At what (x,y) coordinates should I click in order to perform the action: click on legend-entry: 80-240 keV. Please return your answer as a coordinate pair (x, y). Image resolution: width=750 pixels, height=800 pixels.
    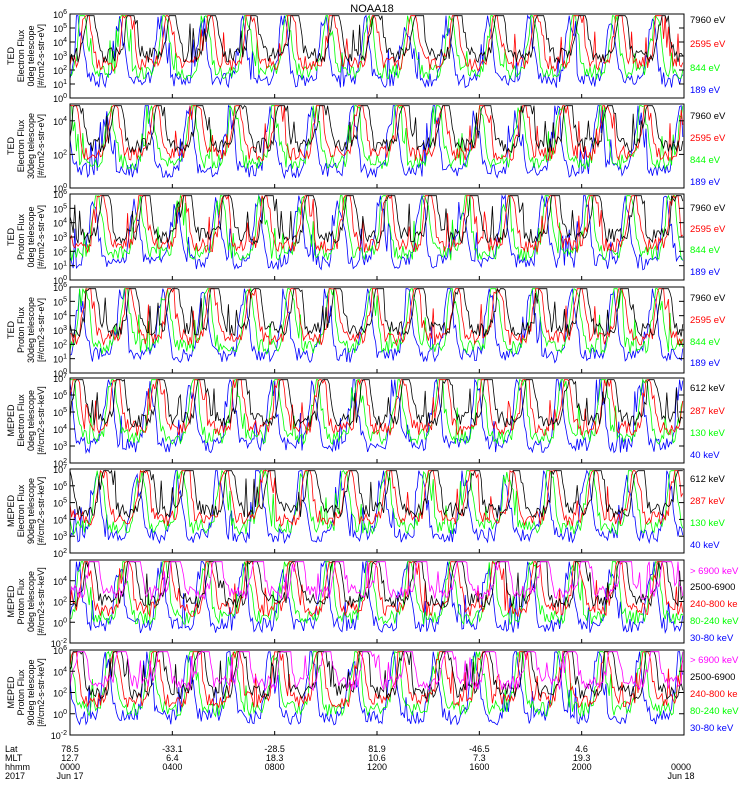
    Looking at the image, I should click on (714, 711).